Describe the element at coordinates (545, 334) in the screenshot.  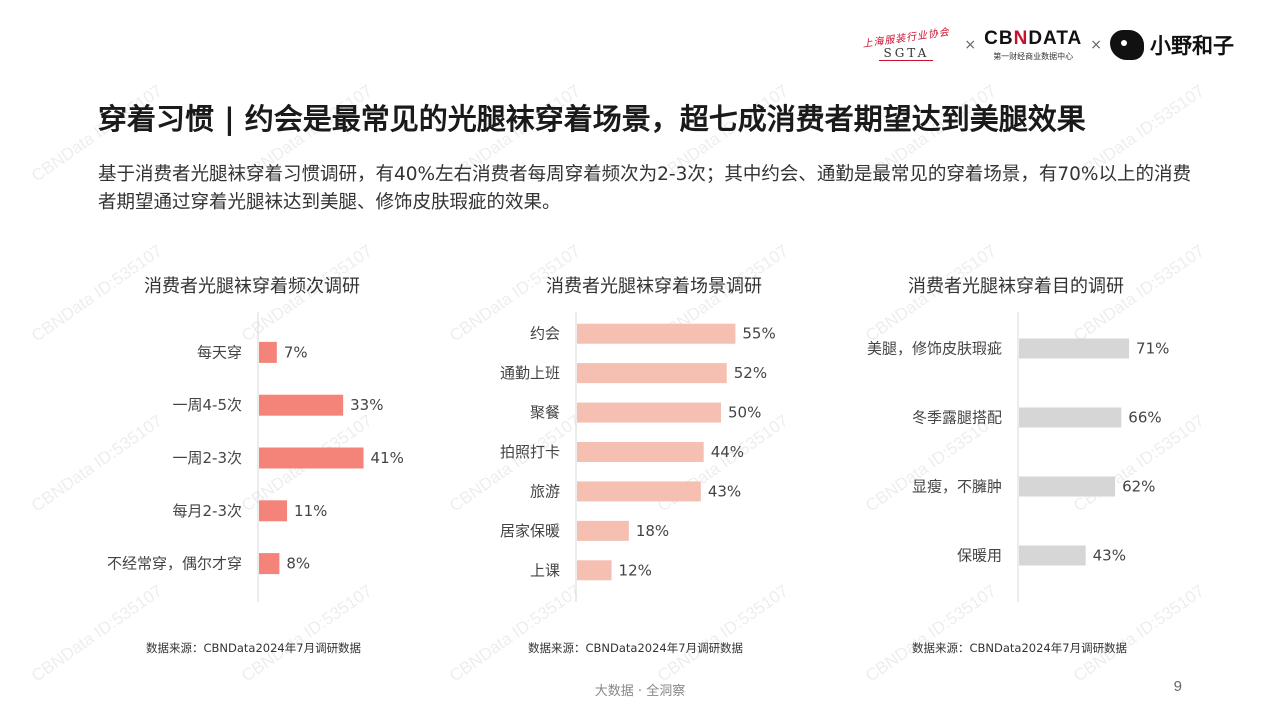
I see `category-label: 约会` at that location.